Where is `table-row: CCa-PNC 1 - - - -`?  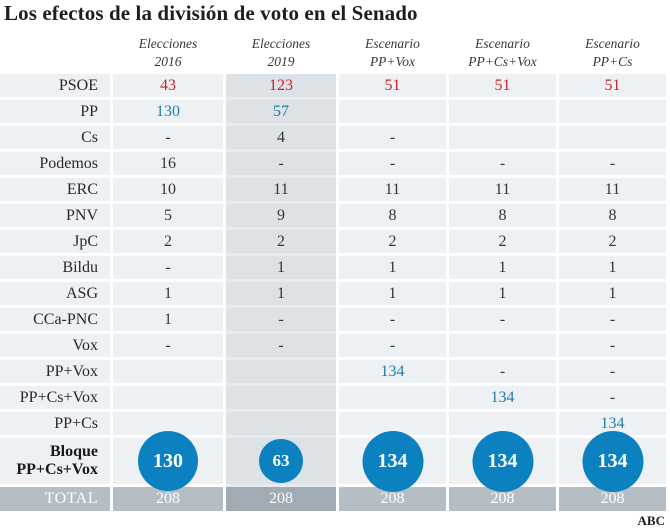
table-row: CCa-PNC 1 - - - - is located at coordinates (335, 319).